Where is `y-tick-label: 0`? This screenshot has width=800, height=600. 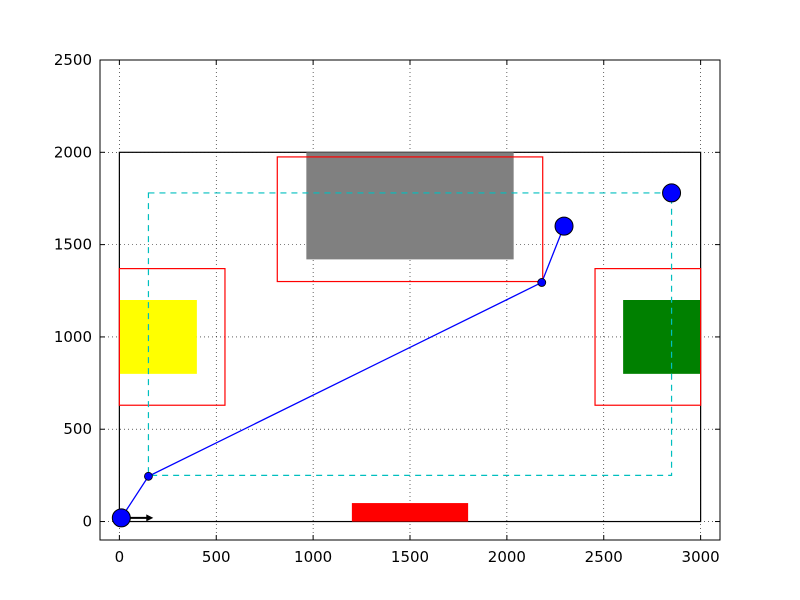
y-tick-label: 0 is located at coordinates (87, 522).